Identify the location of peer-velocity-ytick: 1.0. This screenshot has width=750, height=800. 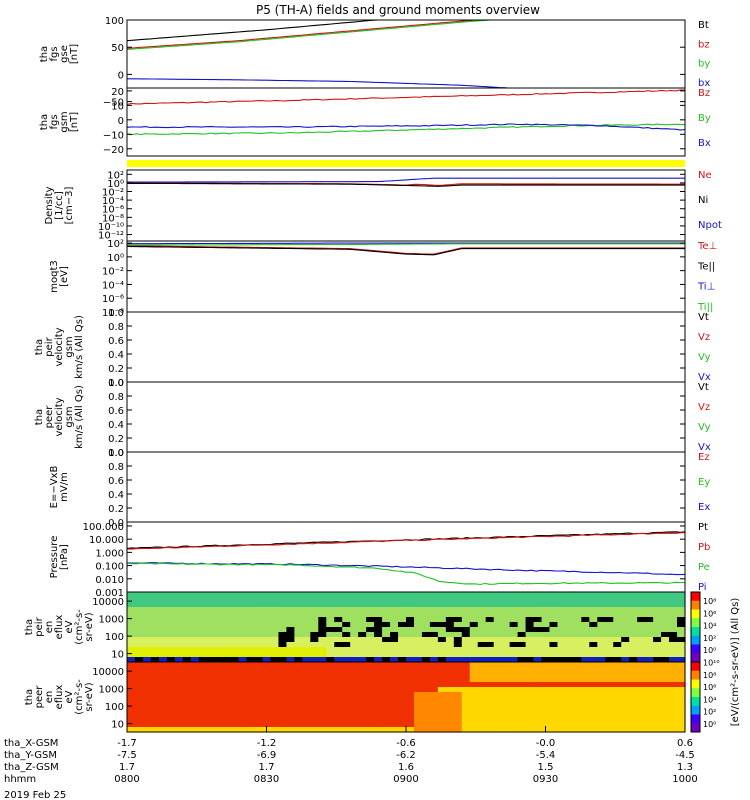
(116, 383).